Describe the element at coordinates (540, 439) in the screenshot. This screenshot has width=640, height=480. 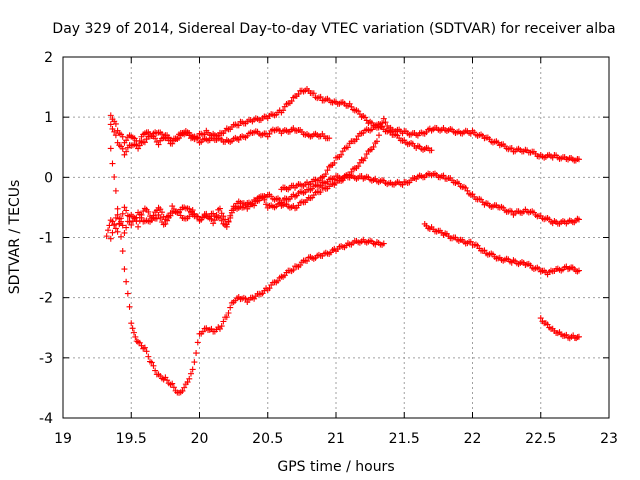
I see `x-tick-label: 22.5` at that location.